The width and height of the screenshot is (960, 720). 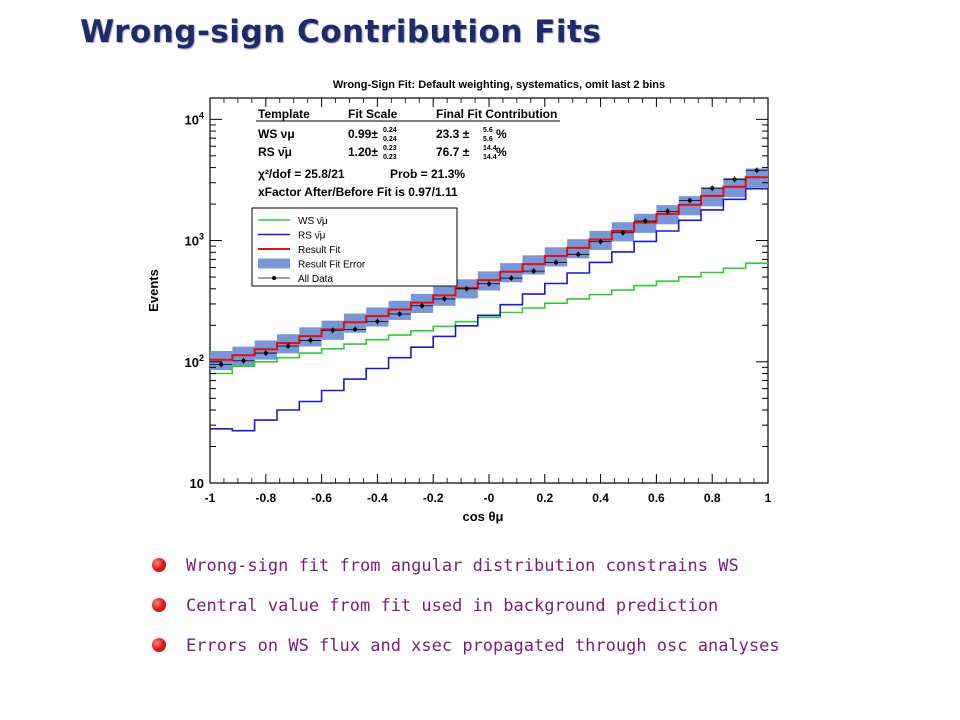 I want to click on stats-row-scale-up: 0.24, so click(x=390, y=130).